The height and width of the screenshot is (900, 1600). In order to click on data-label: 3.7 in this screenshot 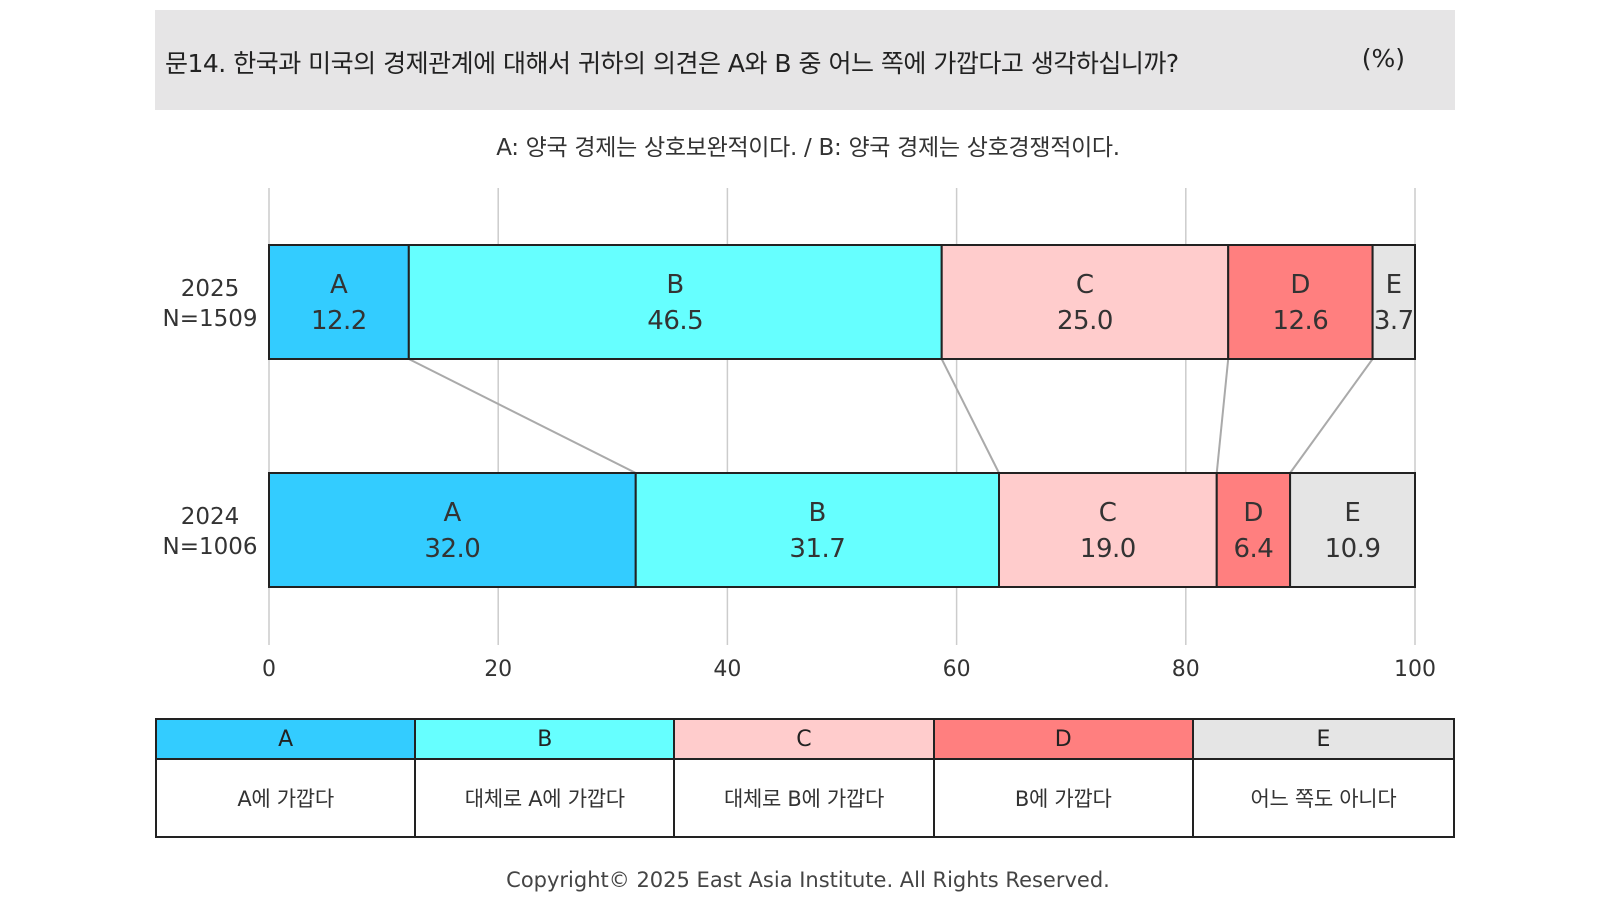, I will do `click(1394, 321)`.